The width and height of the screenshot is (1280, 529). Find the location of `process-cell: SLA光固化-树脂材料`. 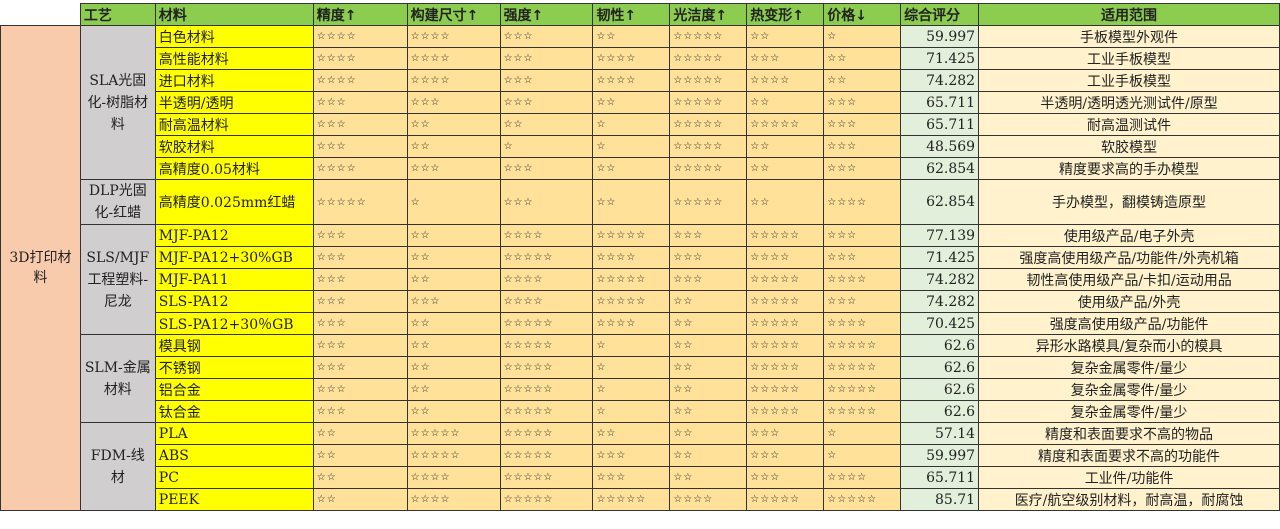

process-cell: SLA光固化-树脂材料 is located at coordinates (117, 102).